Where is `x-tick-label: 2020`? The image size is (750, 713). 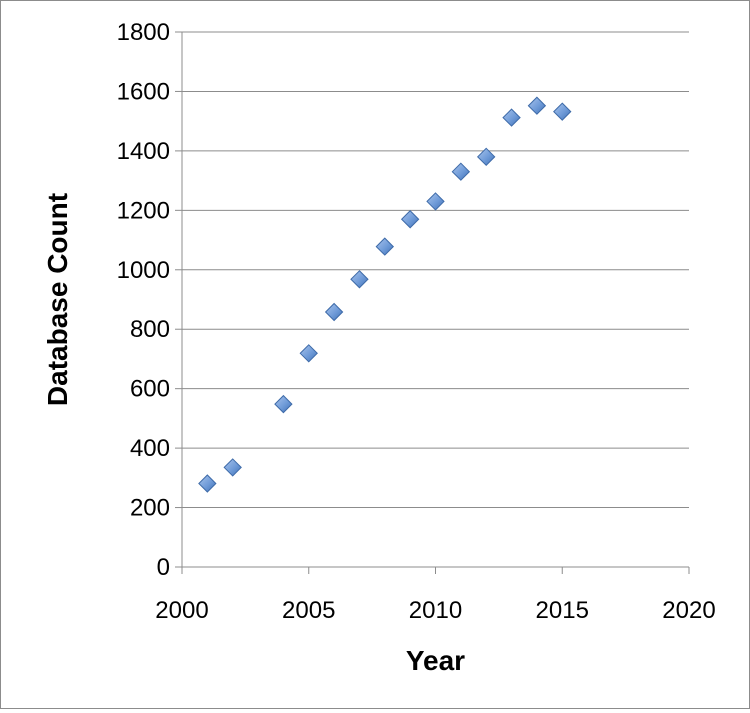
x-tick-label: 2020 is located at coordinates (688, 610).